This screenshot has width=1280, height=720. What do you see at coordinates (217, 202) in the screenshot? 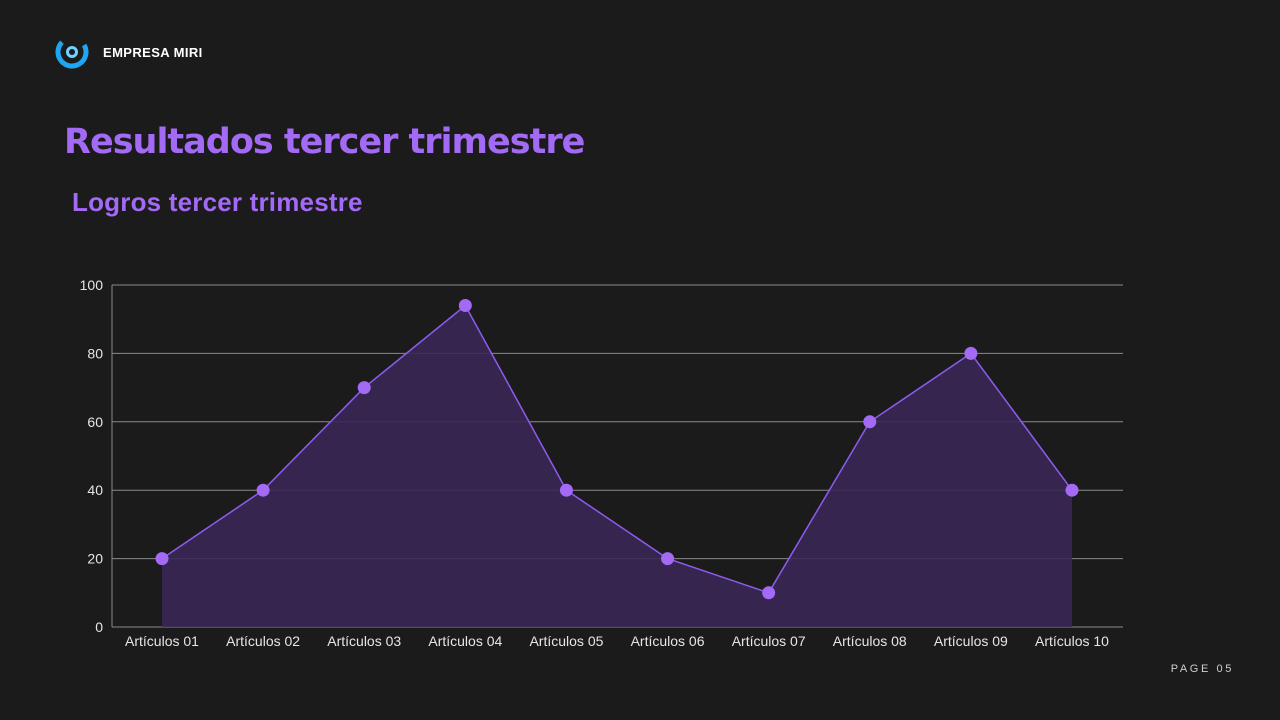
I see `chart-subtitle: Logros tercer trimestre` at bounding box center [217, 202].